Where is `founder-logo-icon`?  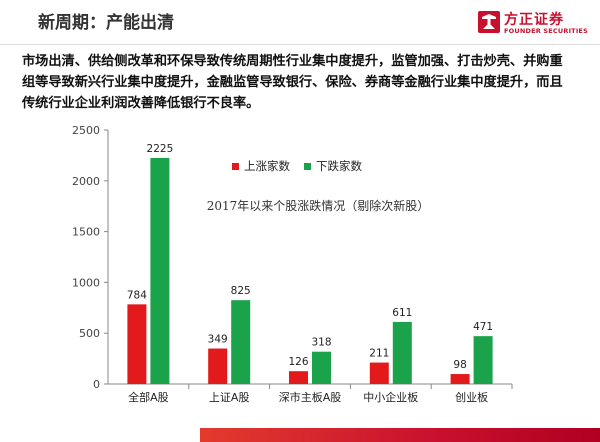
founder-logo-icon is located at coordinates (489, 22).